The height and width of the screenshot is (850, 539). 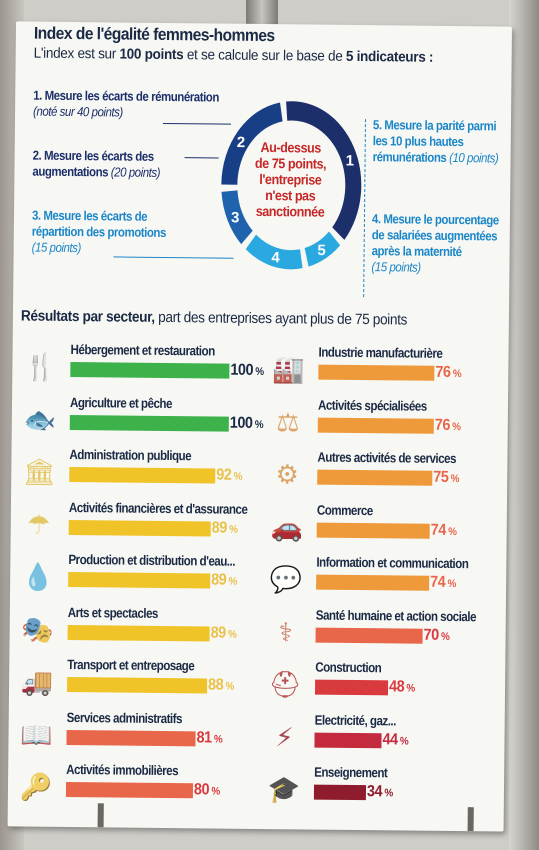 What do you see at coordinates (379, 792) in the screenshot?
I see `sector-value: 34 %` at bounding box center [379, 792].